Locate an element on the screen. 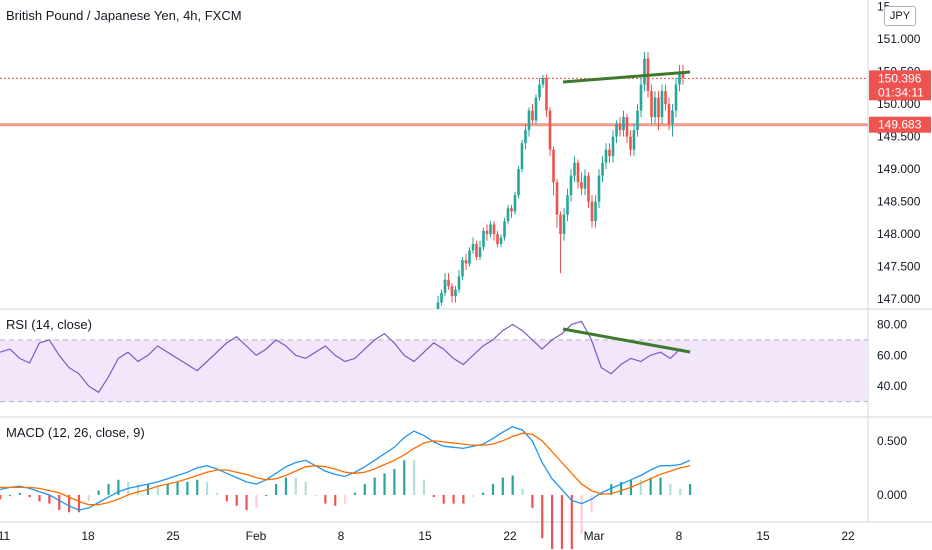 This screenshot has height=550, width=932. currency-badge: JPY is located at coordinates (900, 16).